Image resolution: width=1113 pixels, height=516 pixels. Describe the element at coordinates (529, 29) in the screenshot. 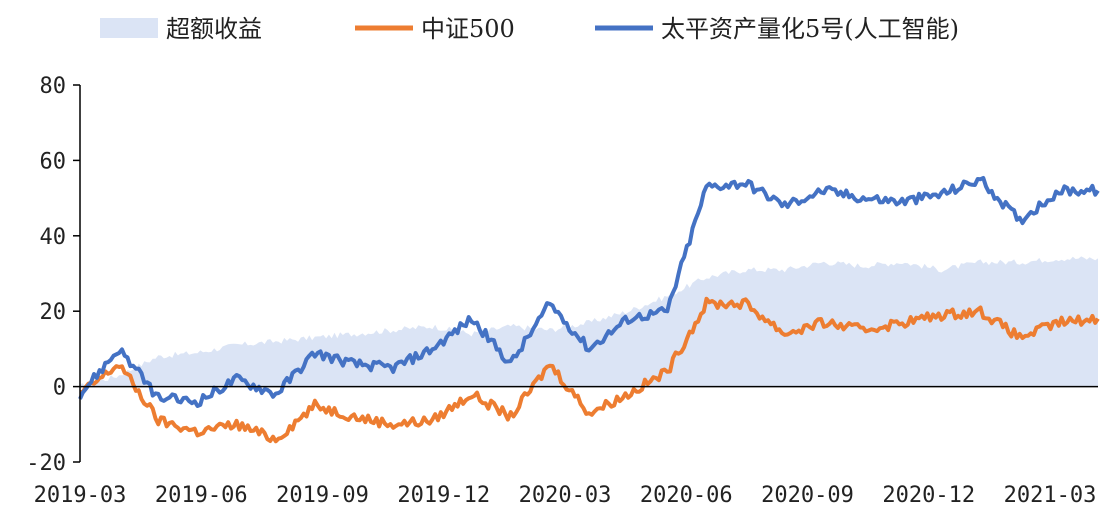

I see `legend: 超额收益 中证500 太平资产量化5号(人工智能)` at that location.